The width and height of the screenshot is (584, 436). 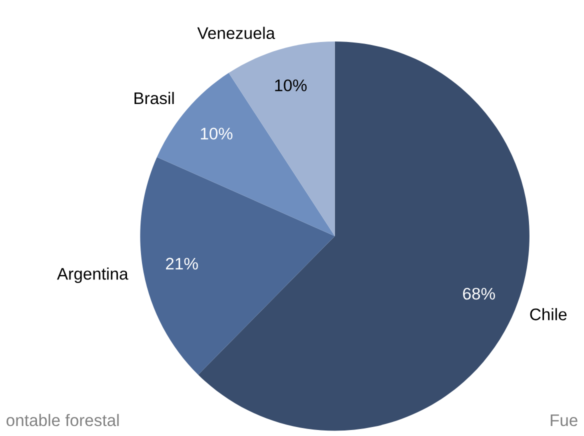 I want to click on slice-label: Argentina, so click(x=92, y=275).